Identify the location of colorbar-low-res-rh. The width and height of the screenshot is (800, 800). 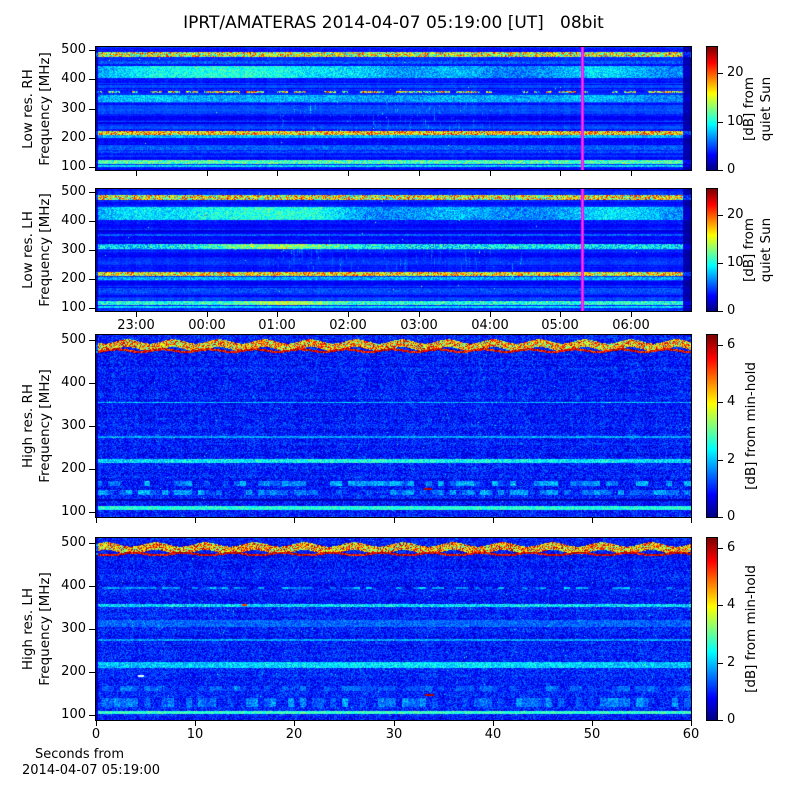
(712, 108).